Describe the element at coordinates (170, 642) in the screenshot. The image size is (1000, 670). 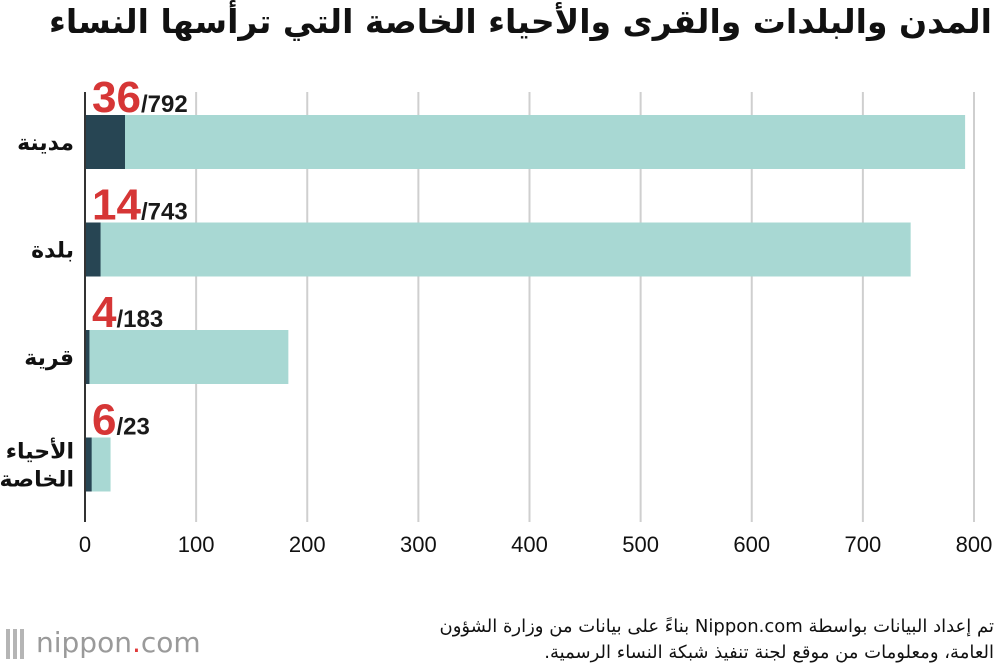
I see `logo-suffix: com` at that location.